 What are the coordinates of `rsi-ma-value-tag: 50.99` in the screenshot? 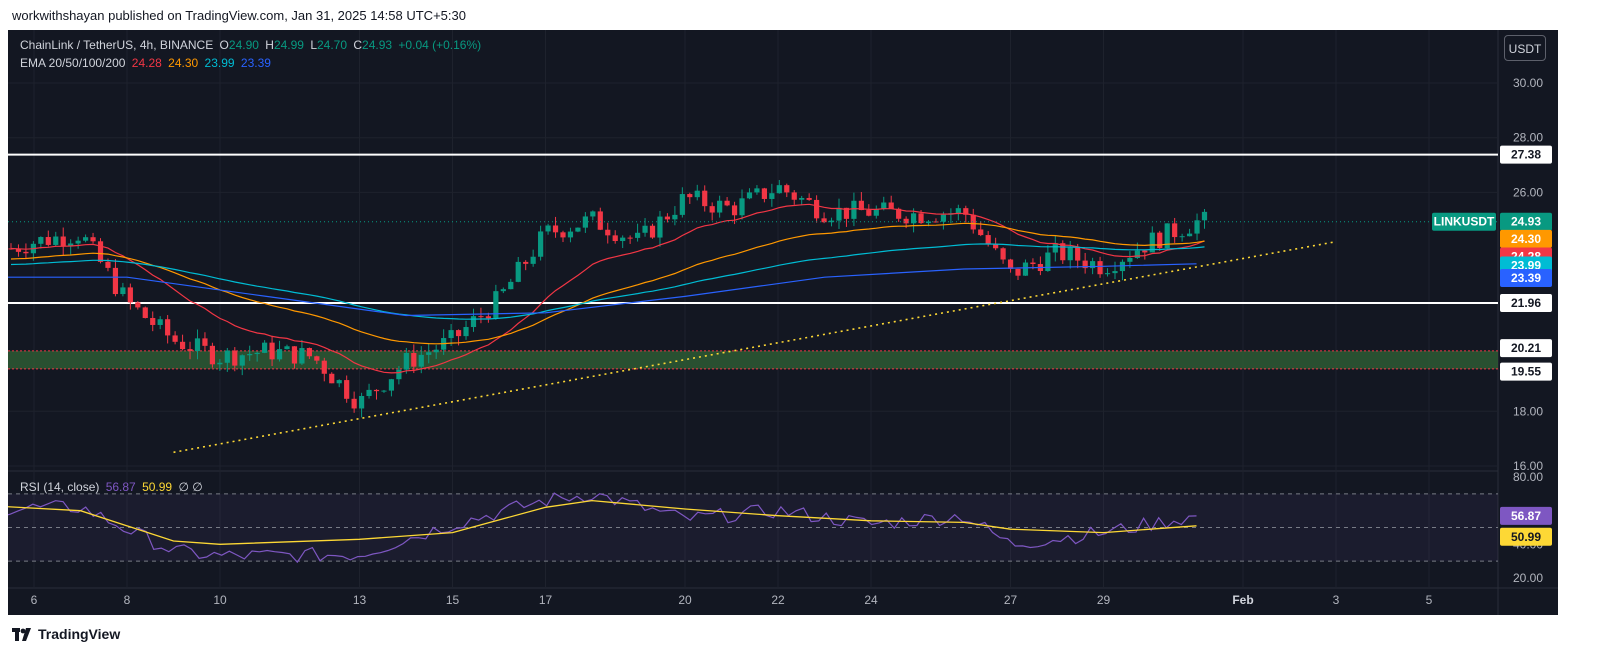 It's located at (1526, 537).